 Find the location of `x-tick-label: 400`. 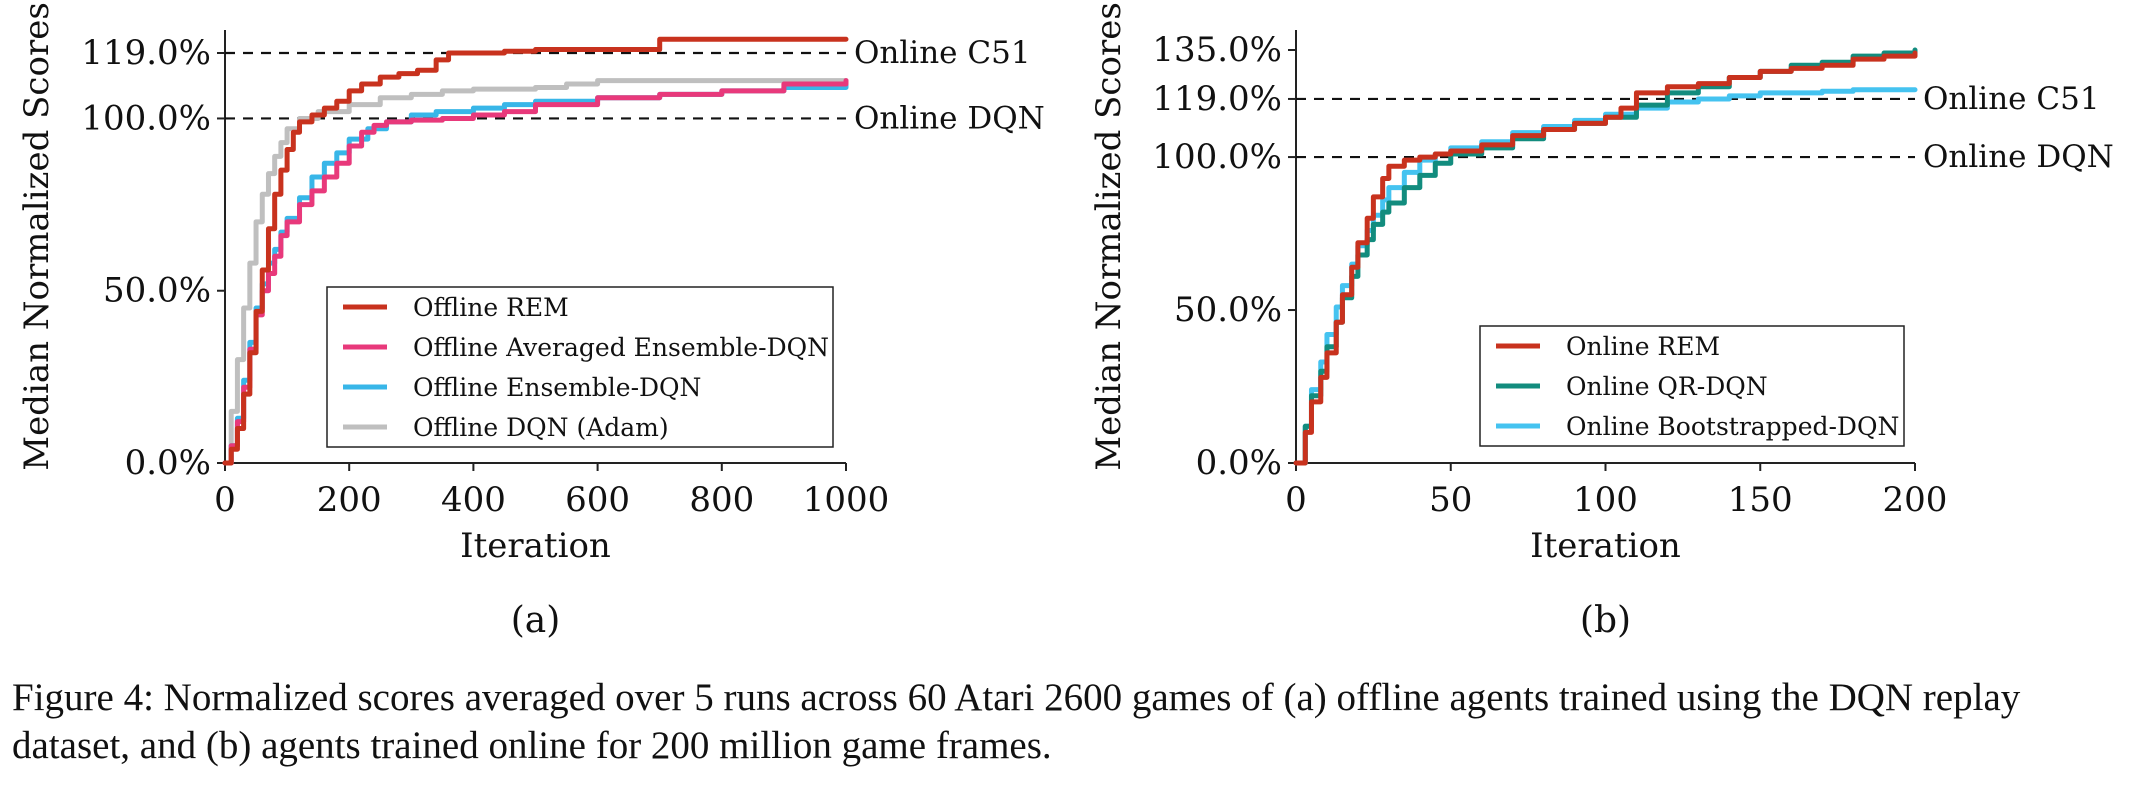

x-tick-label: 400 is located at coordinates (473, 500).